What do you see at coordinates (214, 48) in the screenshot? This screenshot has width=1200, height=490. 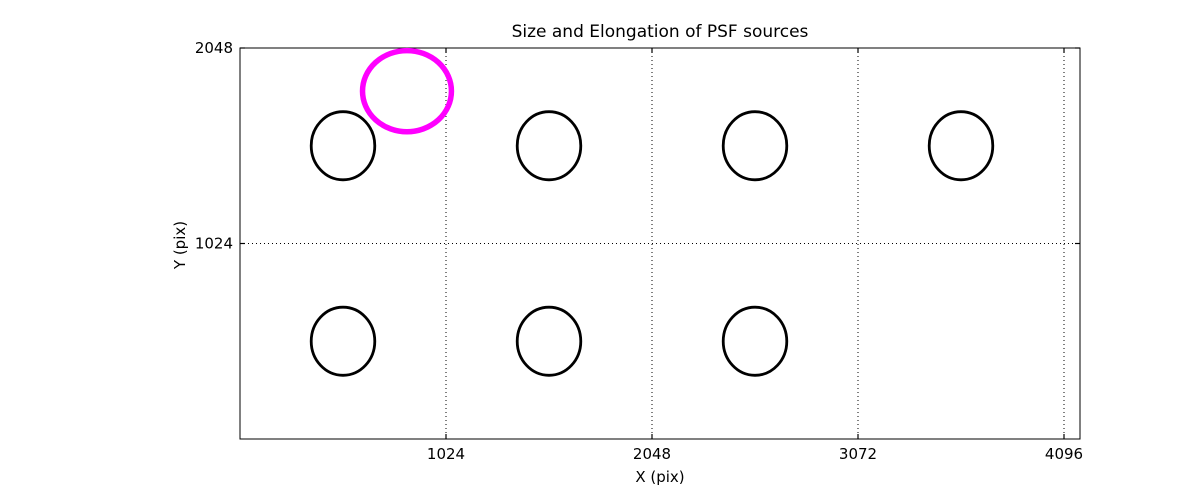 I see `y-tick-label: 2048` at bounding box center [214, 48].